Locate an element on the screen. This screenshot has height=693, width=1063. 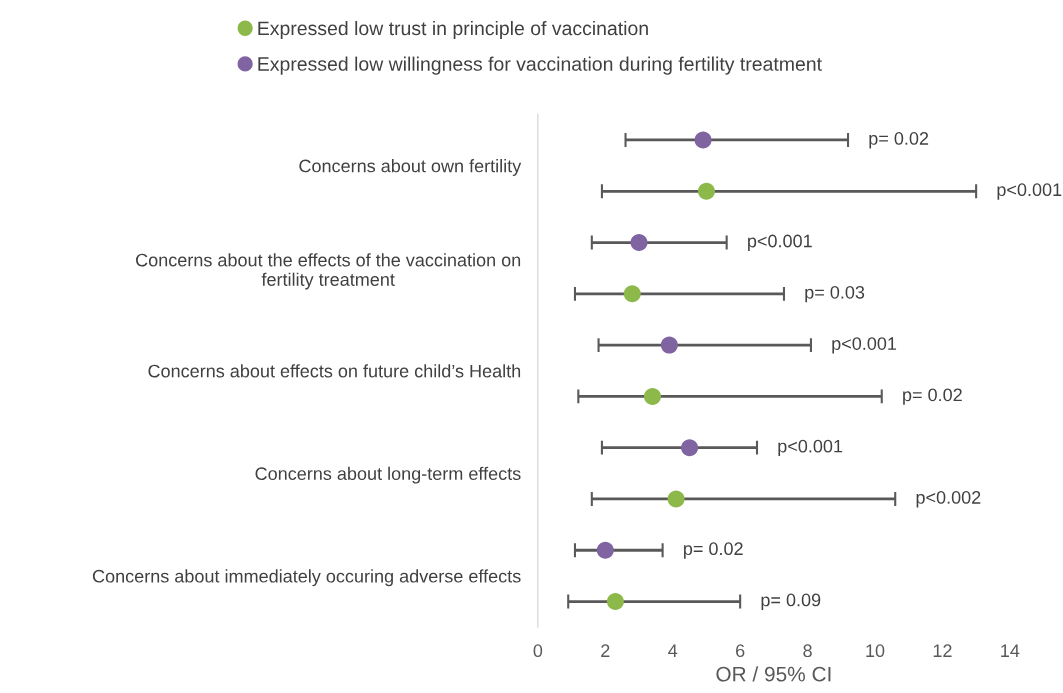
x-tick-label: 0 is located at coordinates (538, 651).